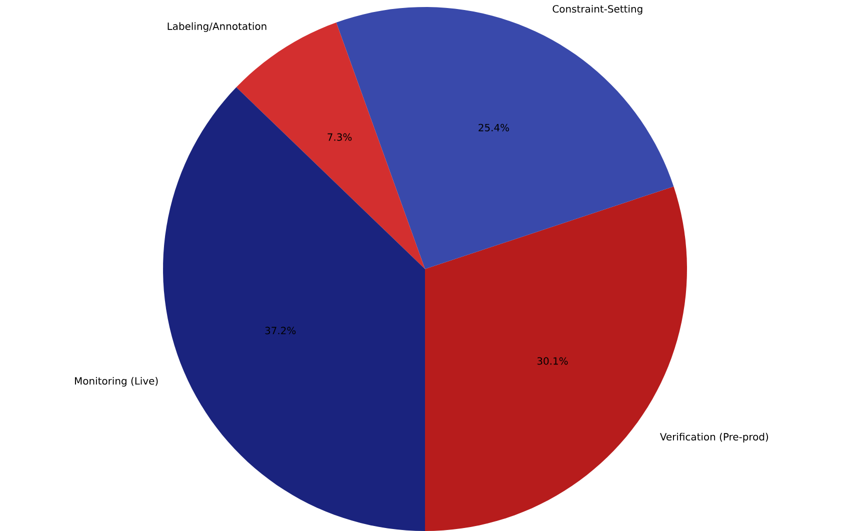 The height and width of the screenshot is (531, 862). I want to click on slice-label: Labeling/Annotation, so click(217, 27).